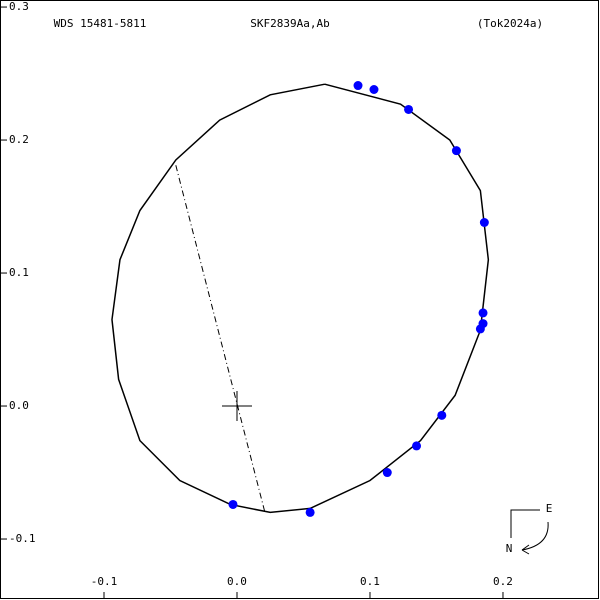 The width and height of the screenshot is (600, 600). Describe the element at coordinates (510, 23) in the screenshot. I see `reference: (Tok2024a)` at that location.